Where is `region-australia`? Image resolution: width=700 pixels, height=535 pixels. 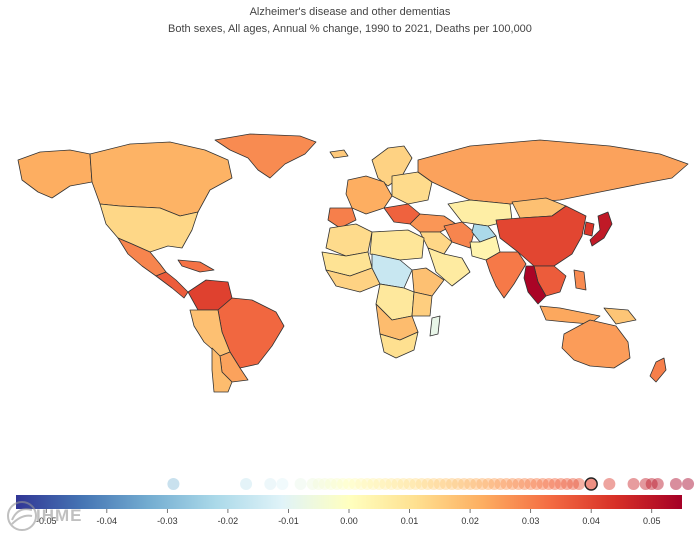
region-australia is located at coordinates (596, 344).